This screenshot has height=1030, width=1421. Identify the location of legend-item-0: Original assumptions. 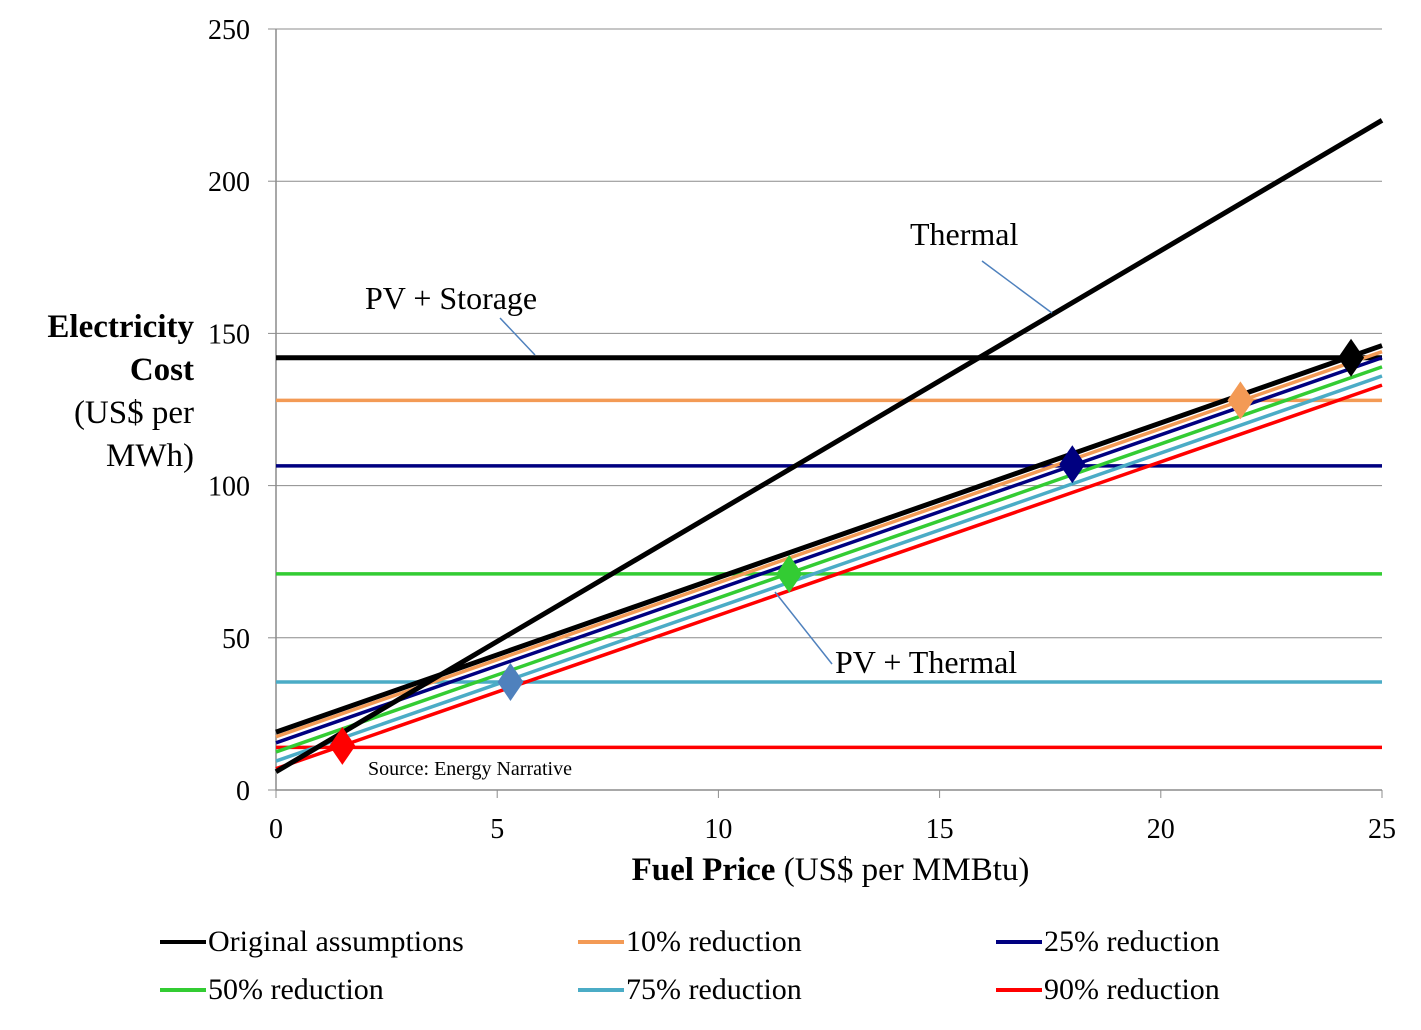
(312, 942).